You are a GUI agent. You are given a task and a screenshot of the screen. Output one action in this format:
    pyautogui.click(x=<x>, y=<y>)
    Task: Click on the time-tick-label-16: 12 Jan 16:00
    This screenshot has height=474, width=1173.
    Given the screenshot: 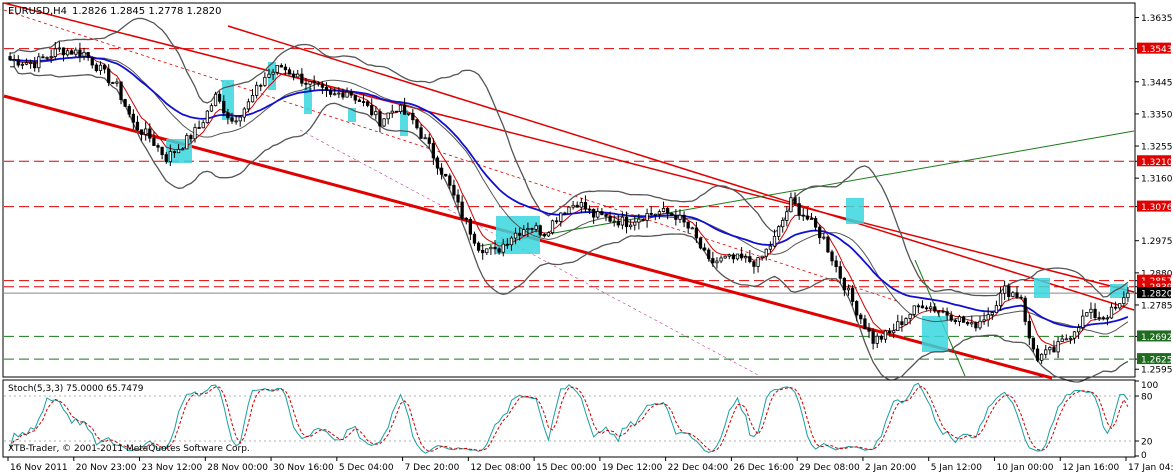 What is the action you would take?
    pyautogui.click(x=1090, y=468)
    